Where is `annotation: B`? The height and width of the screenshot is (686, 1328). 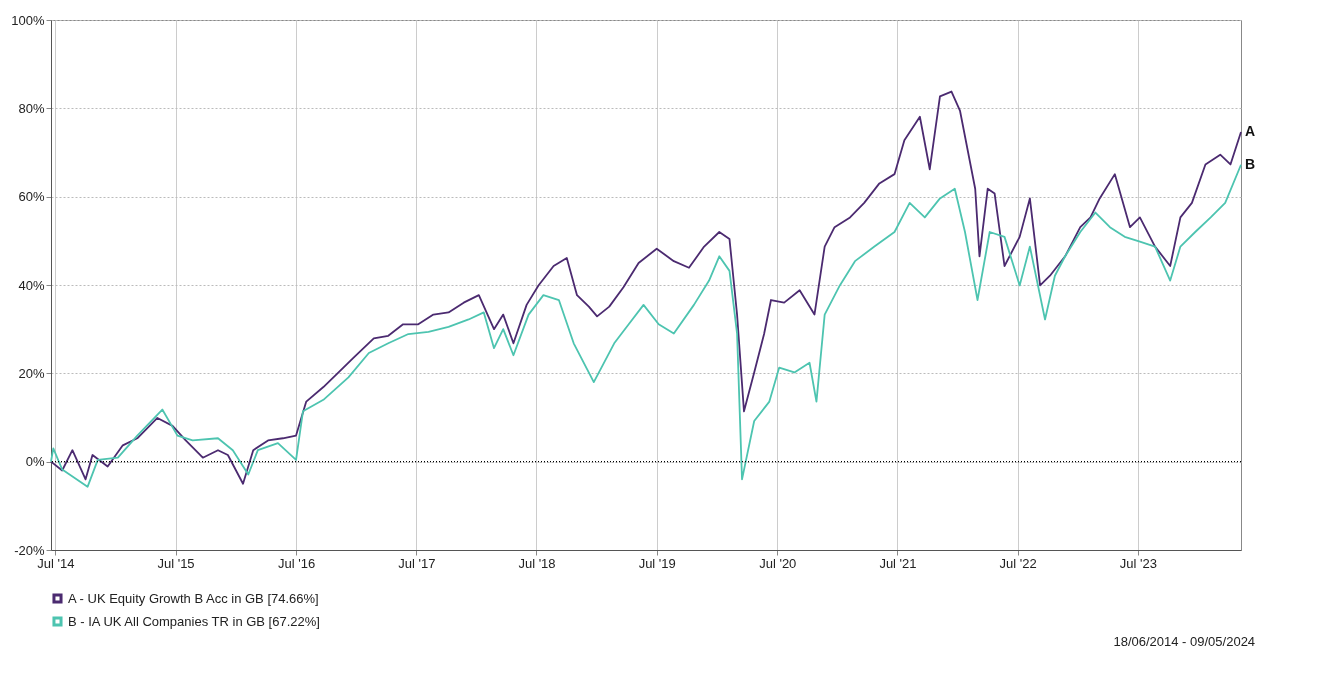
annotation: B is located at coordinates (1250, 163).